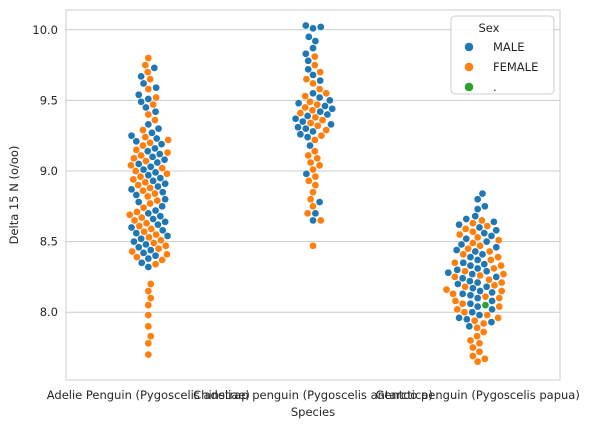  I want to click on y-tick-label: 8.5, so click(49, 242).